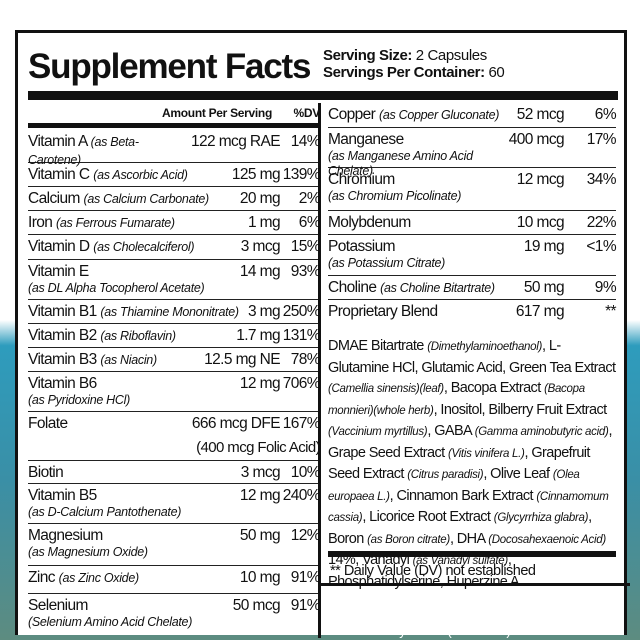 The height and width of the screenshot is (640, 640). Describe the element at coordinates (146, 199) in the screenshot. I see `nutrient-source: (as Calcium Carbonate)` at that location.